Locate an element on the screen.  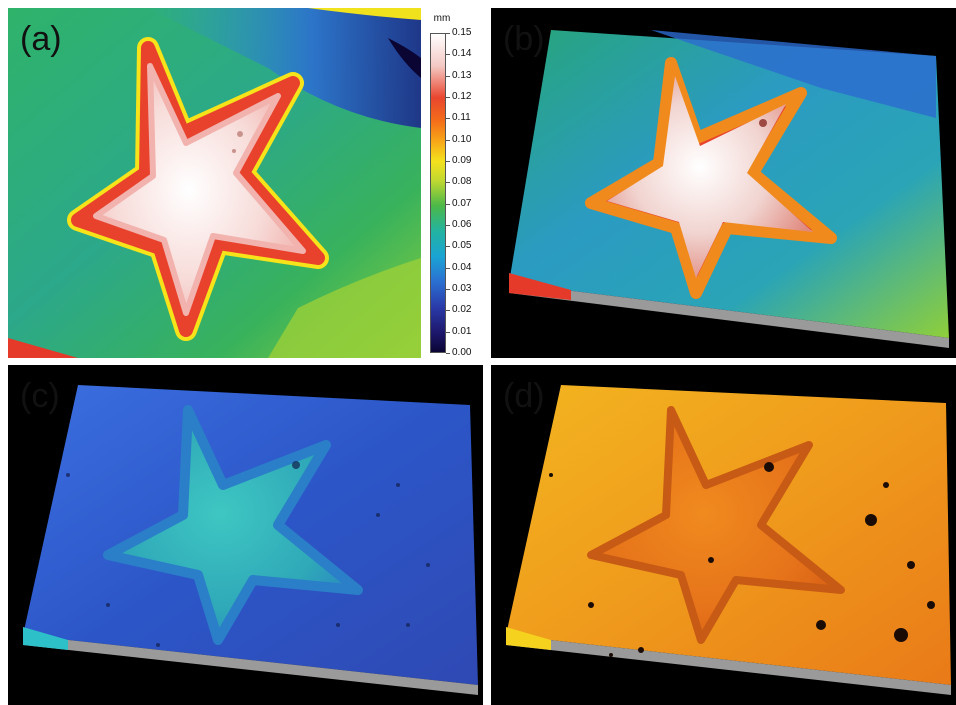
colorbar-tick-label: 0.05 is located at coordinates (462, 246).